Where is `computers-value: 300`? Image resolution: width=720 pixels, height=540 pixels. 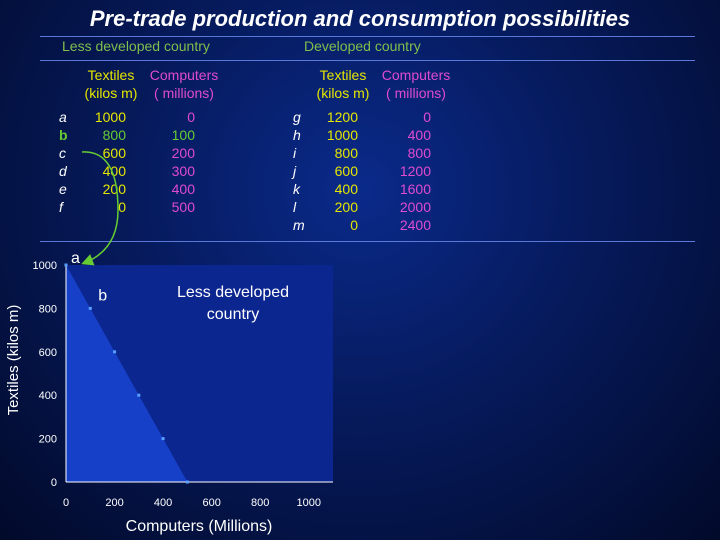 computers-value: 300 is located at coordinates (183, 171).